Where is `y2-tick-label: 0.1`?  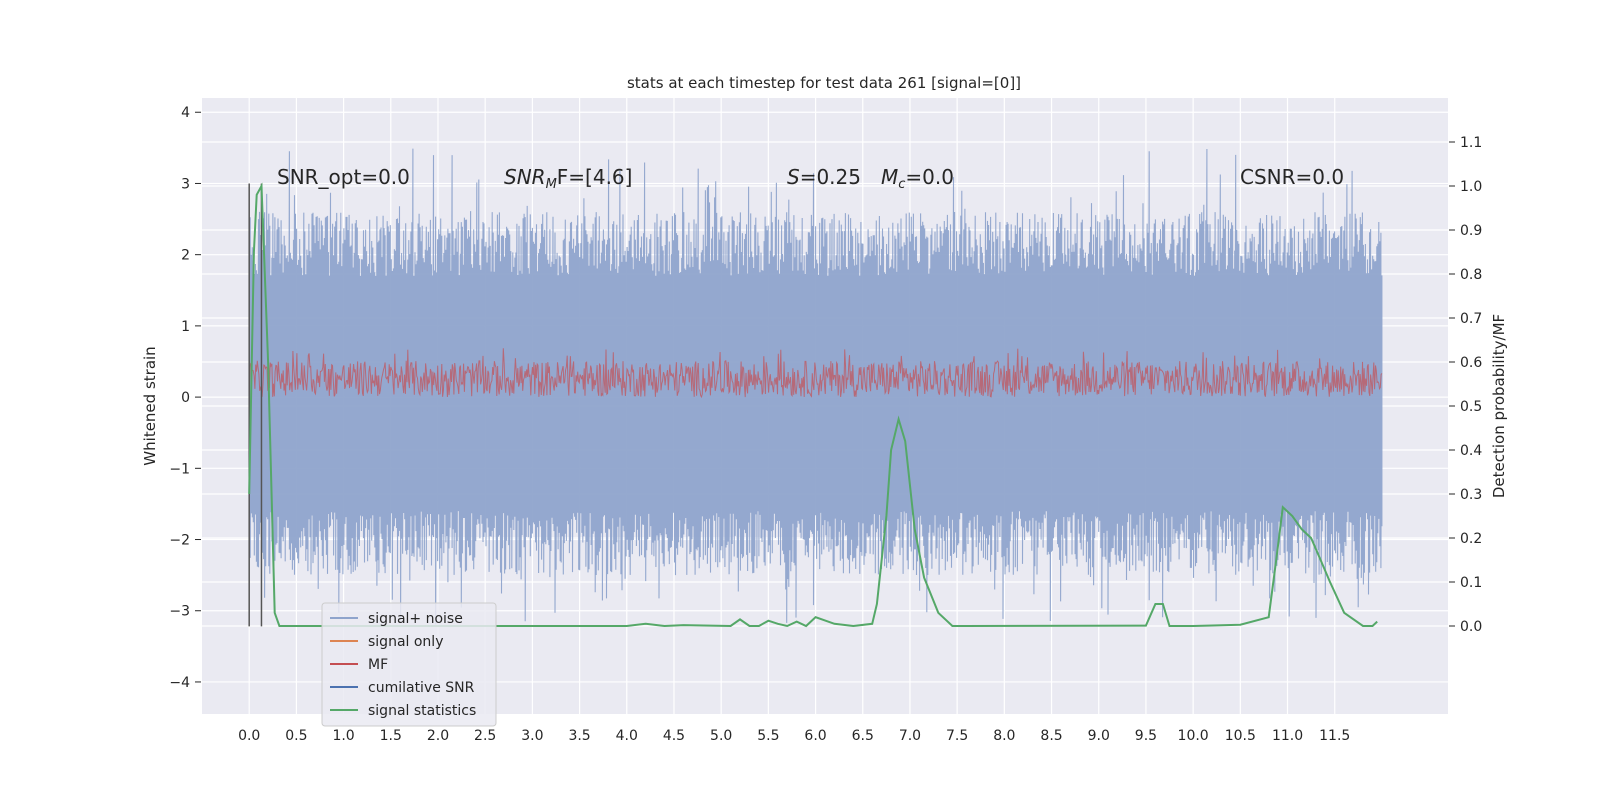
y2-tick-label: 0.1 is located at coordinates (1471, 583).